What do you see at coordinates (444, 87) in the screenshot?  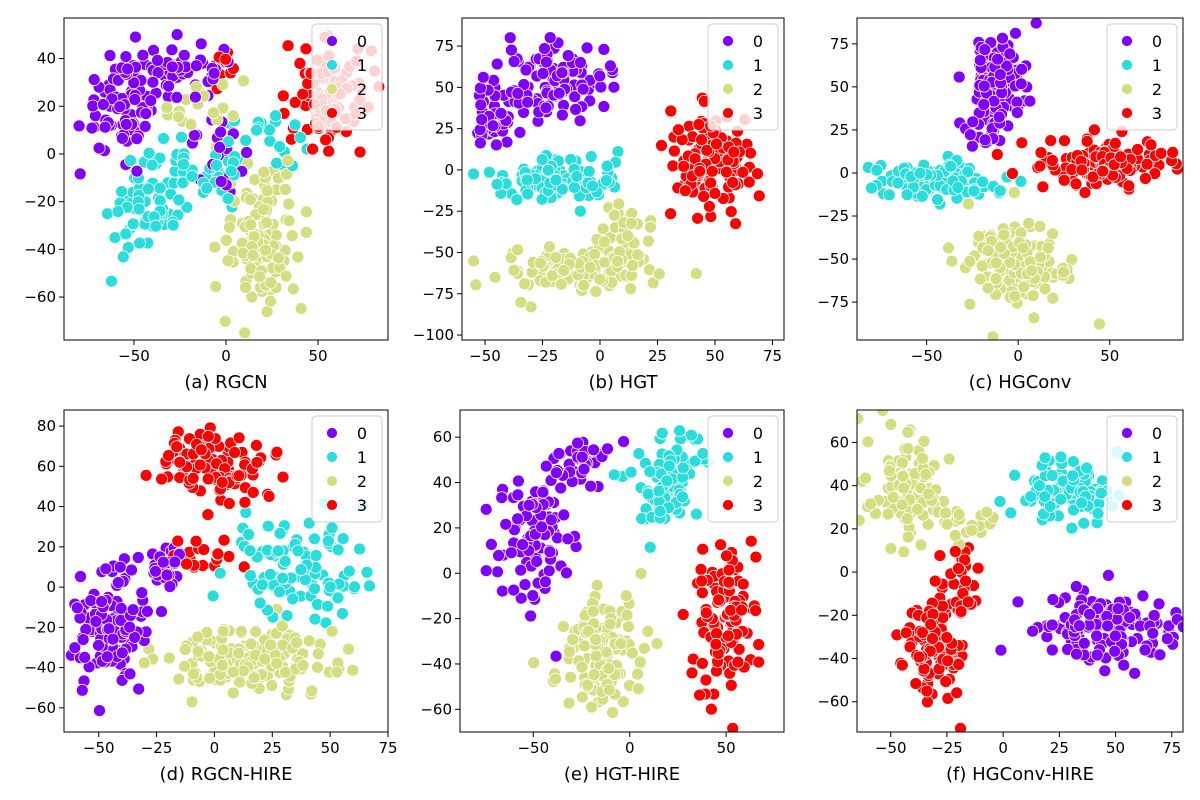 I see `y-tick-label: 50` at bounding box center [444, 87].